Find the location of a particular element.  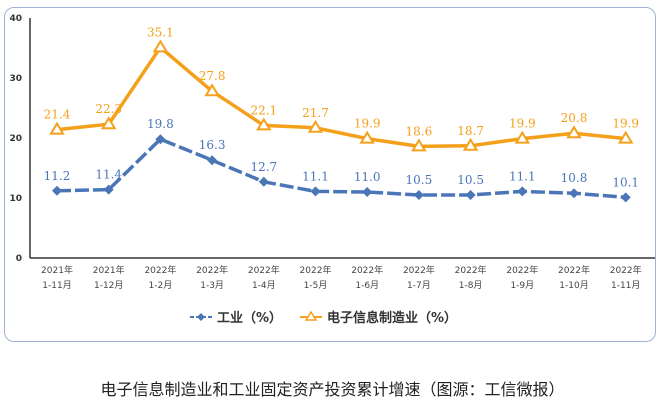

data-label: 18.7 is located at coordinates (470, 131).